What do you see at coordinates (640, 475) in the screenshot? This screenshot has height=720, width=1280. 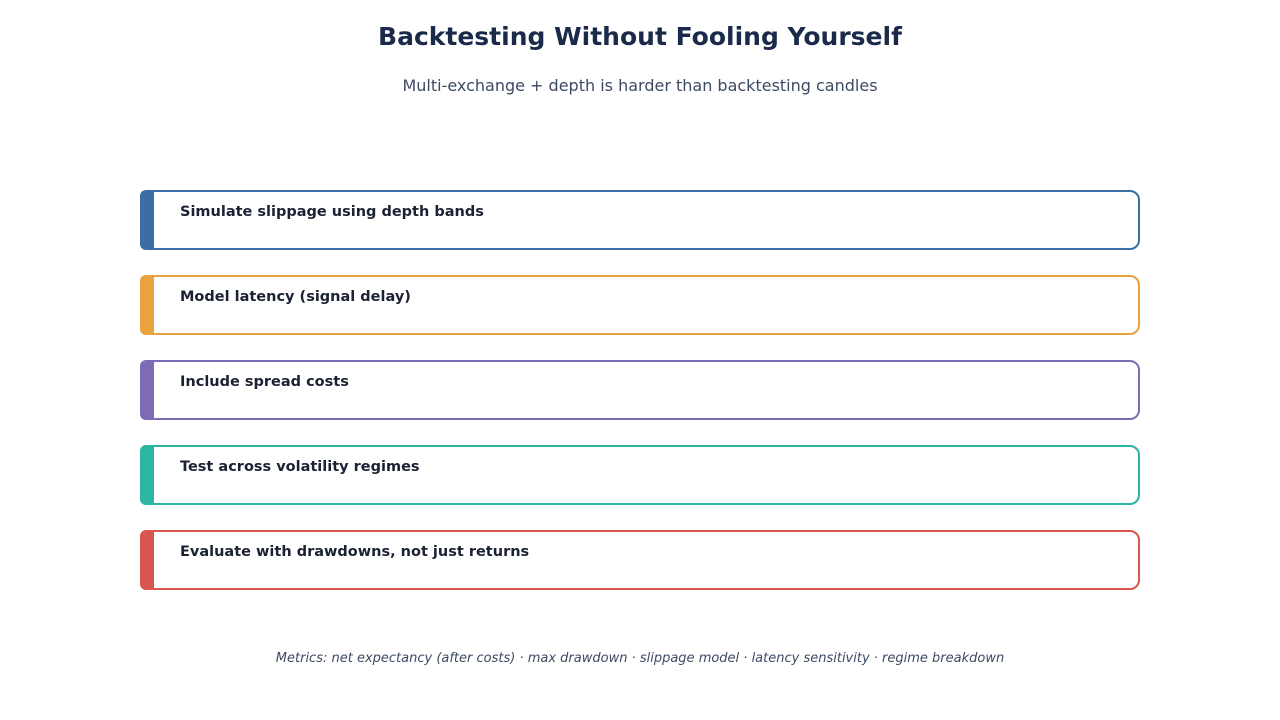 I see `checklist-card: Test across volatility regimes` at bounding box center [640, 475].